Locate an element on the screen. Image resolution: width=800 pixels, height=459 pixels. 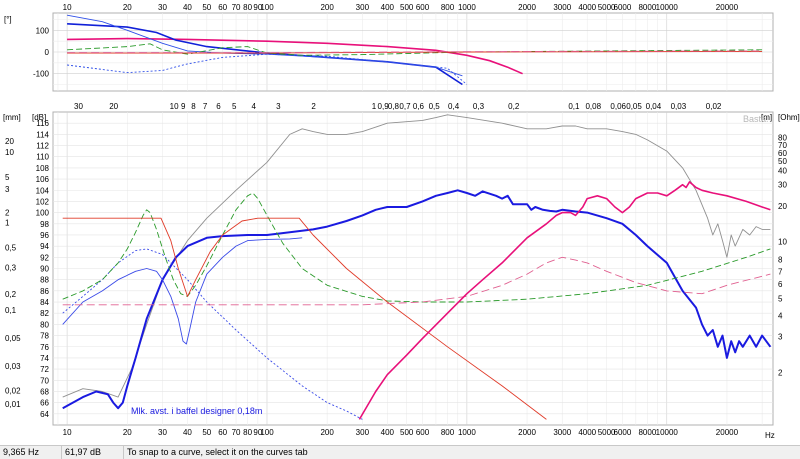
phase-x-tick-label: 4000 is located at coordinates (587, 7).